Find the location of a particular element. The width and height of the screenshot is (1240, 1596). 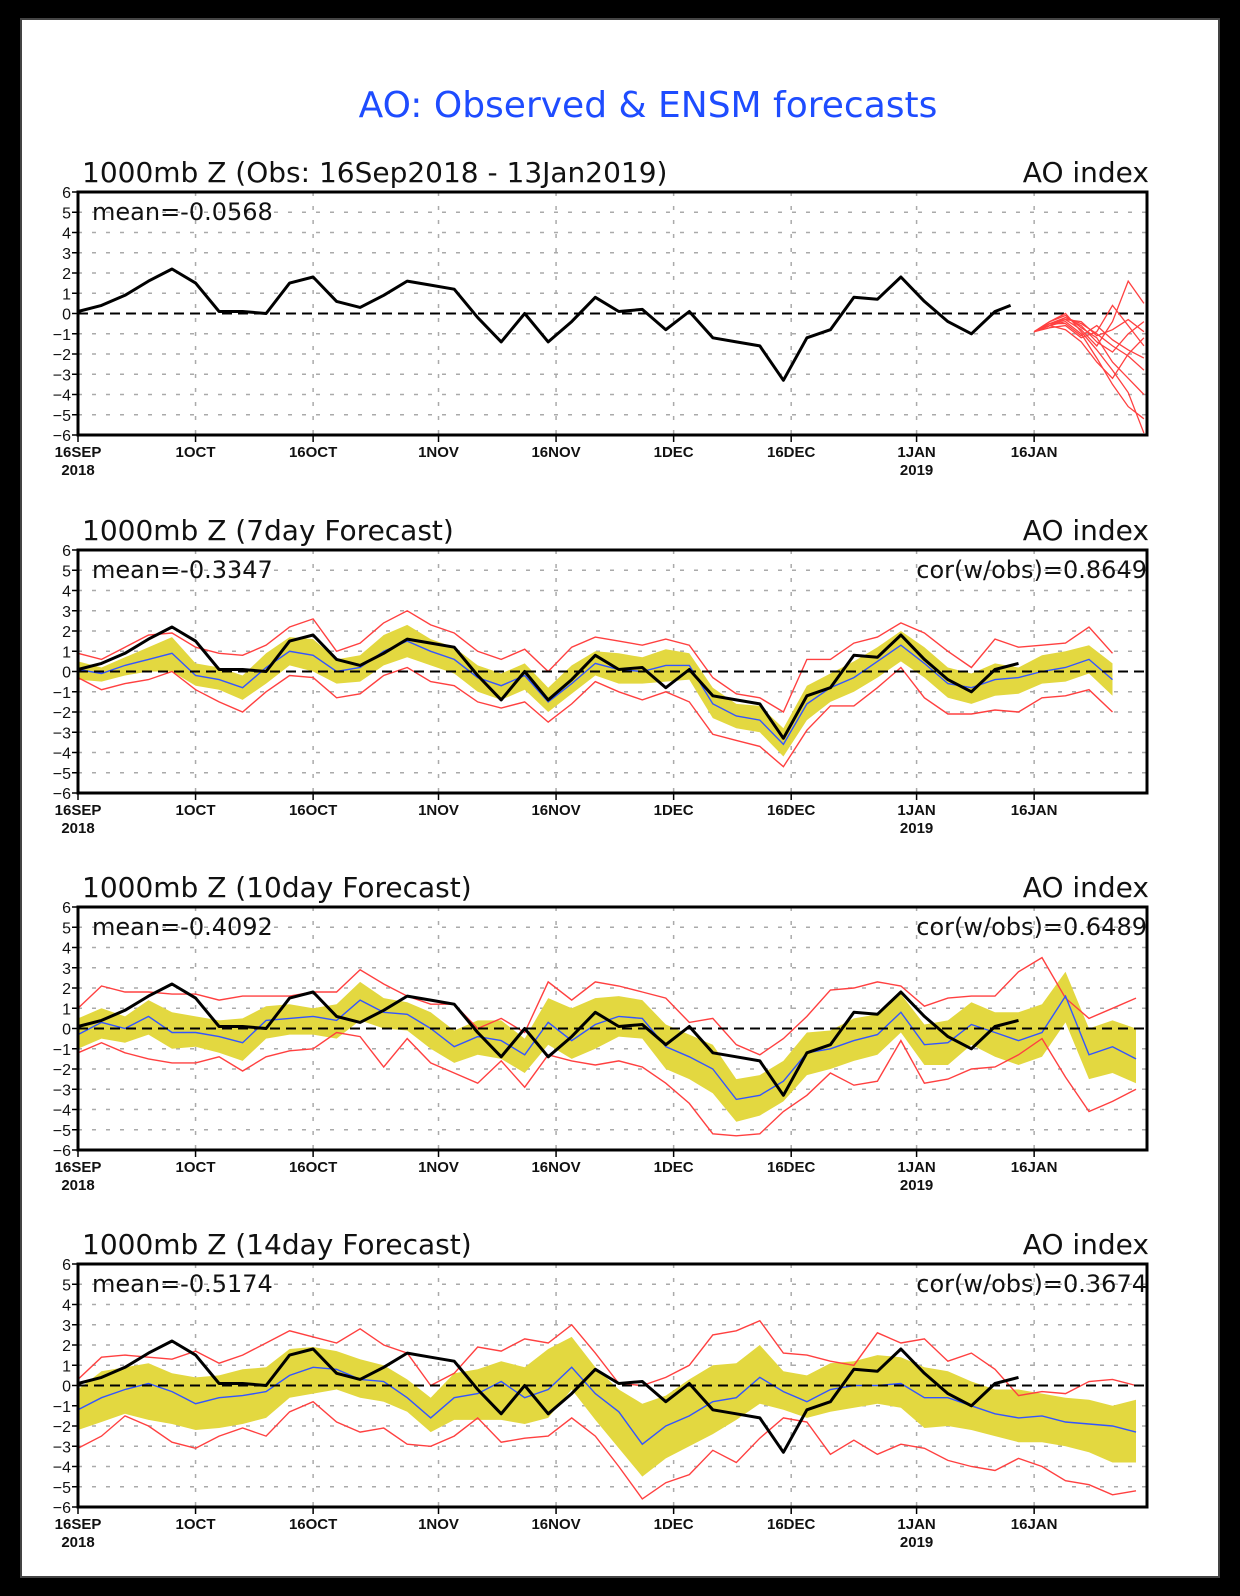

ensemble-mean-line is located at coordinates (595, 693).